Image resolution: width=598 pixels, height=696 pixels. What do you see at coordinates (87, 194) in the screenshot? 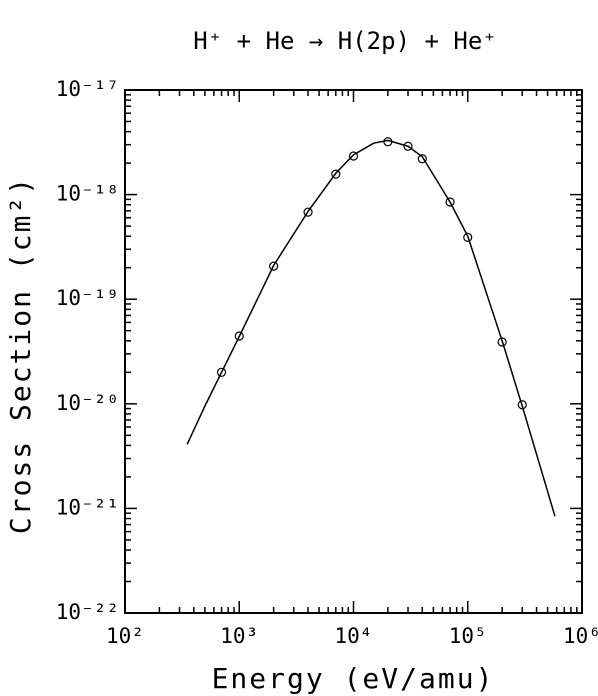
I see `y-tick-label: 10⁻¹⁸` at bounding box center [87, 194].